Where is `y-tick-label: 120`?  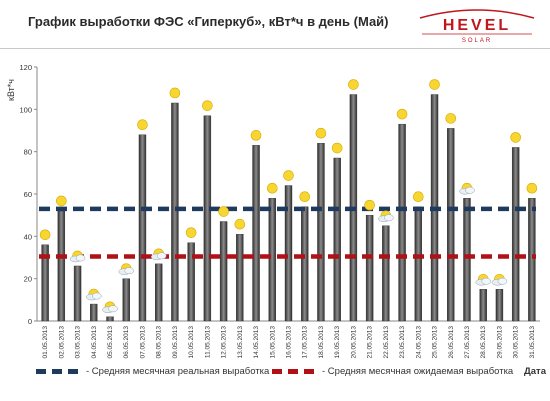
y-tick-label: 120 is located at coordinates (25, 67).